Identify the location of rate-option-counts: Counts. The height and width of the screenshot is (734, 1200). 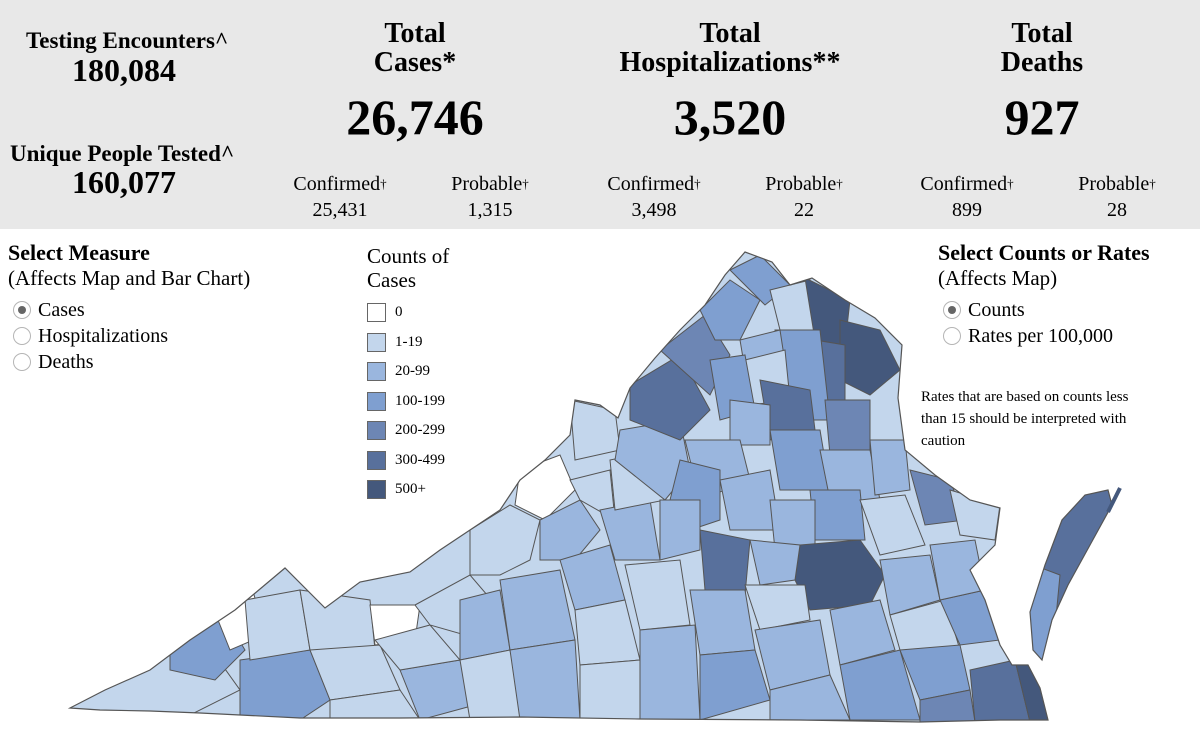
(1046, 310).